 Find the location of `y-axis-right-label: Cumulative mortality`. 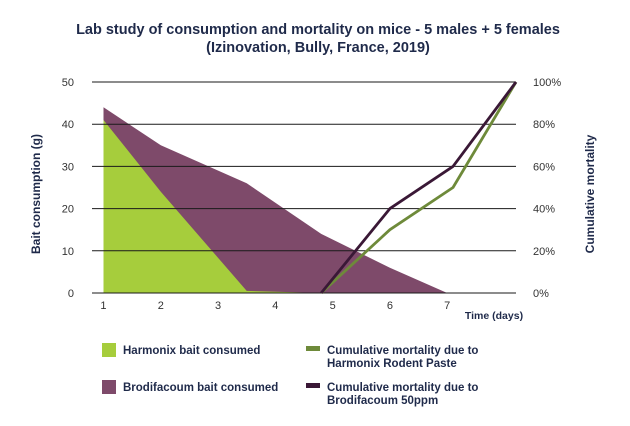

y-axis-right-label: Cumulative mortality is located at coordinates (590, 193).